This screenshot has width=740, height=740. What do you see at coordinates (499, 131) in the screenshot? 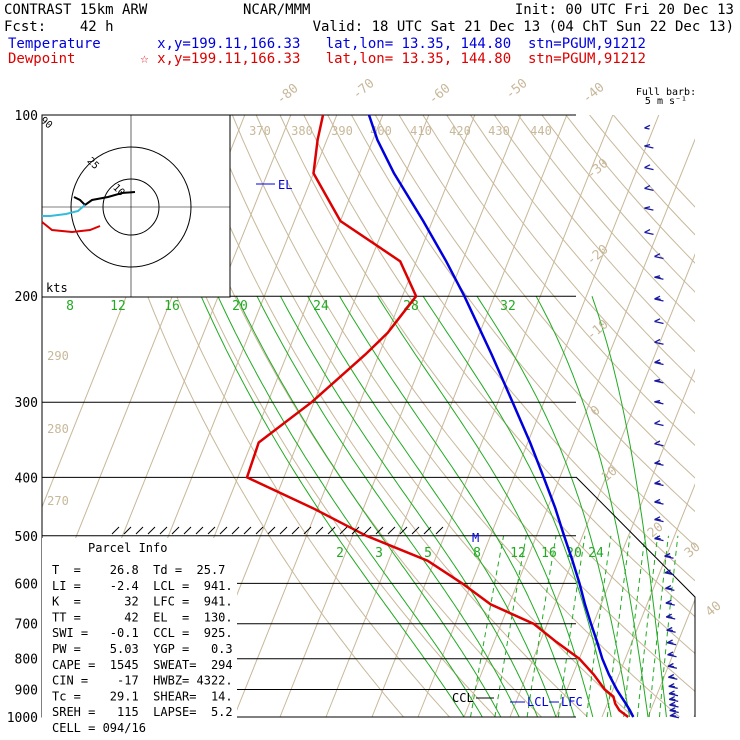
I see `theta-label: 430` at bounding box center [499, 131].